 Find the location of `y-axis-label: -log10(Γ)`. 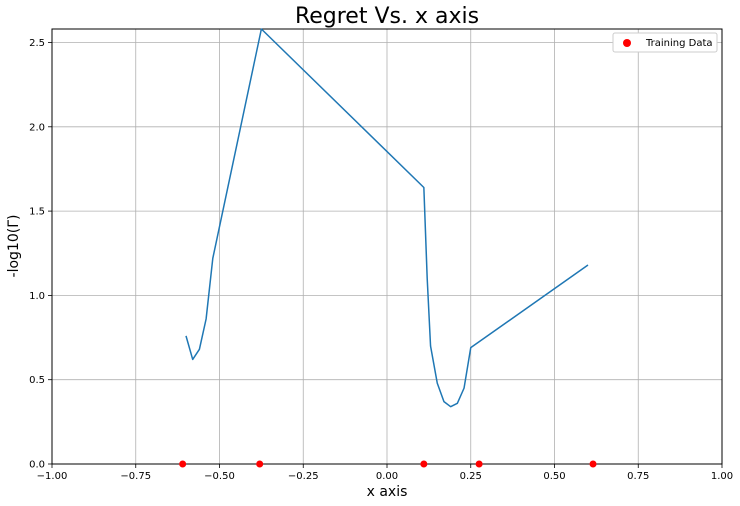

y-axis-label: -log10(Γ) is located at coordinates (14, 246).